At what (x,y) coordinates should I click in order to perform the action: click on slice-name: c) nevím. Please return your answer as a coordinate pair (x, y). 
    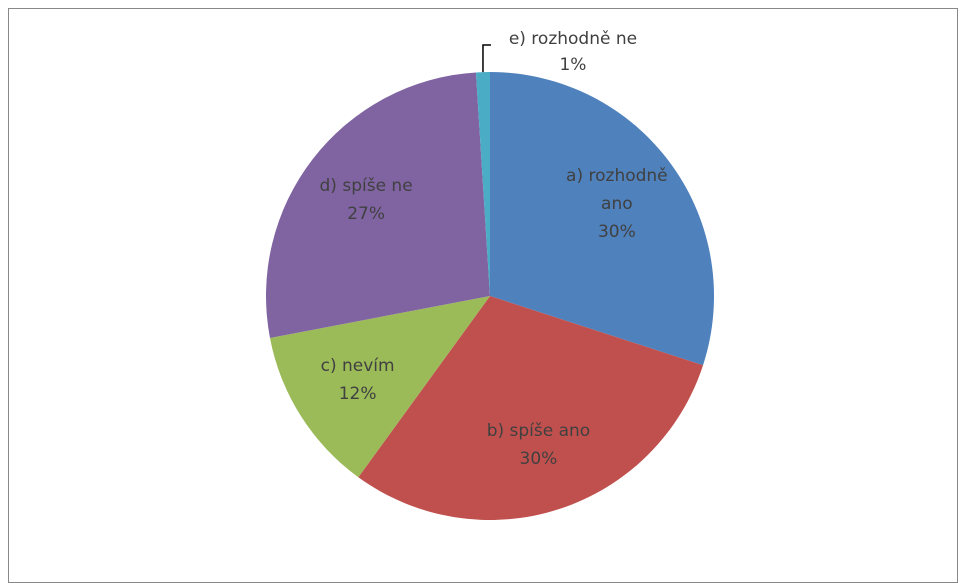
    Looking at the image, I should click on (357, 366).